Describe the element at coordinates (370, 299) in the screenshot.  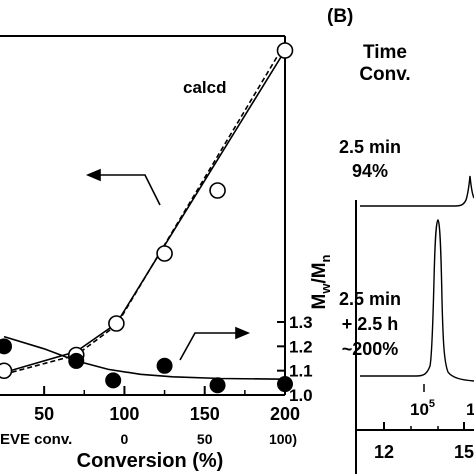
I see `trace-2-time: 2.5 min` at that location.